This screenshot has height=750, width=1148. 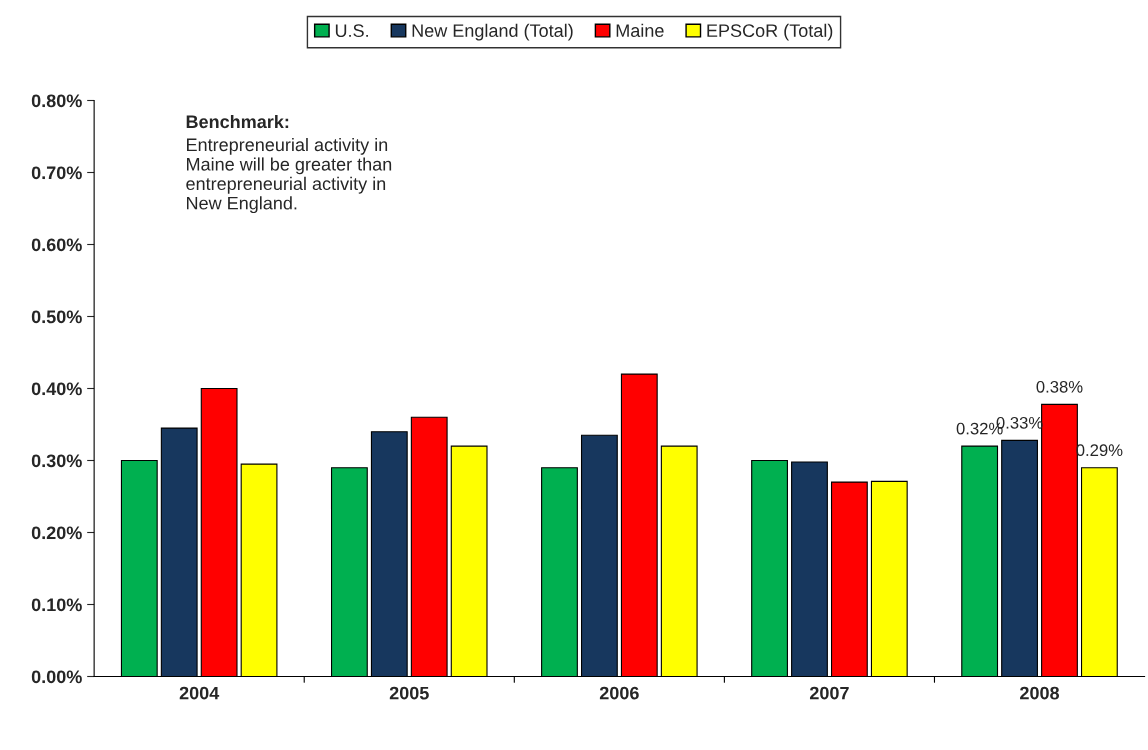 What do you see at coordinates (56, 461) in the screenshot?
I see `y-tick-label: 0.30%` at bounding box center [56, 461].